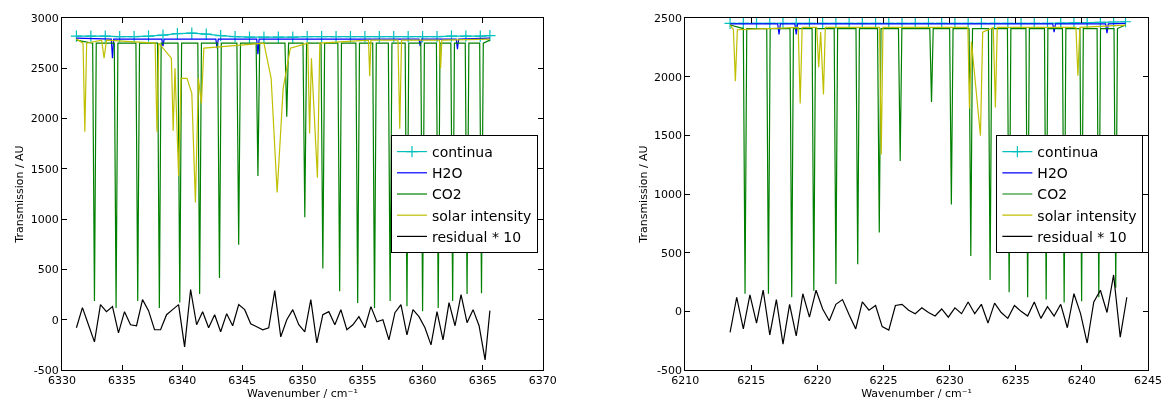  I want to click on x-tick-label: 6345, so click(242, 381).